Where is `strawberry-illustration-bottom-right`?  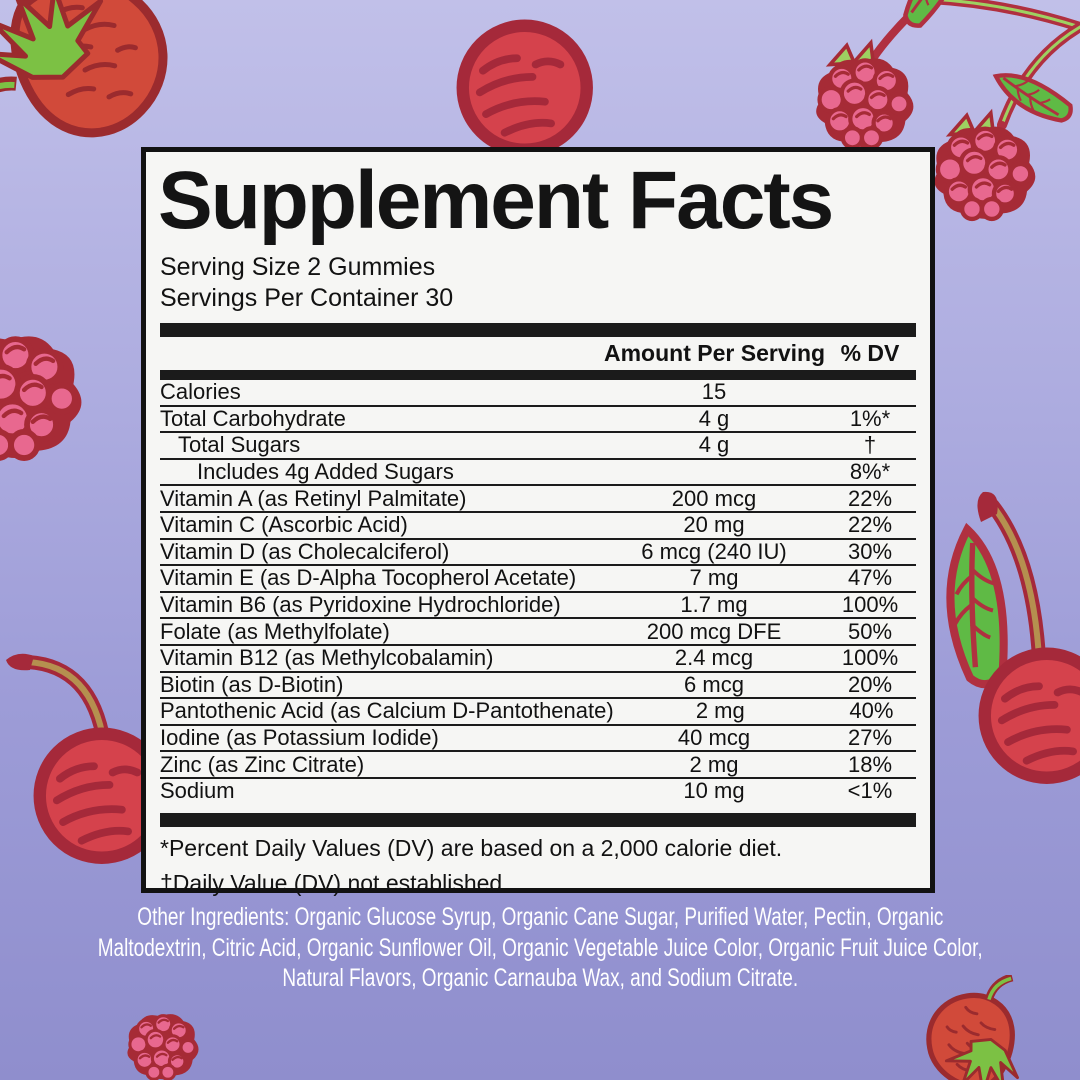
strawberry-illustration-bottom-right is located at coordinates (952, 1027).